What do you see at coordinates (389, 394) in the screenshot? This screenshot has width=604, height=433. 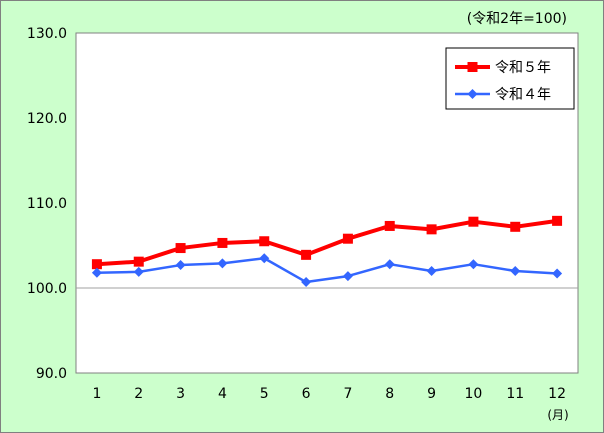 I see `x-tick-label: 8` at bounding box center [389, 394].